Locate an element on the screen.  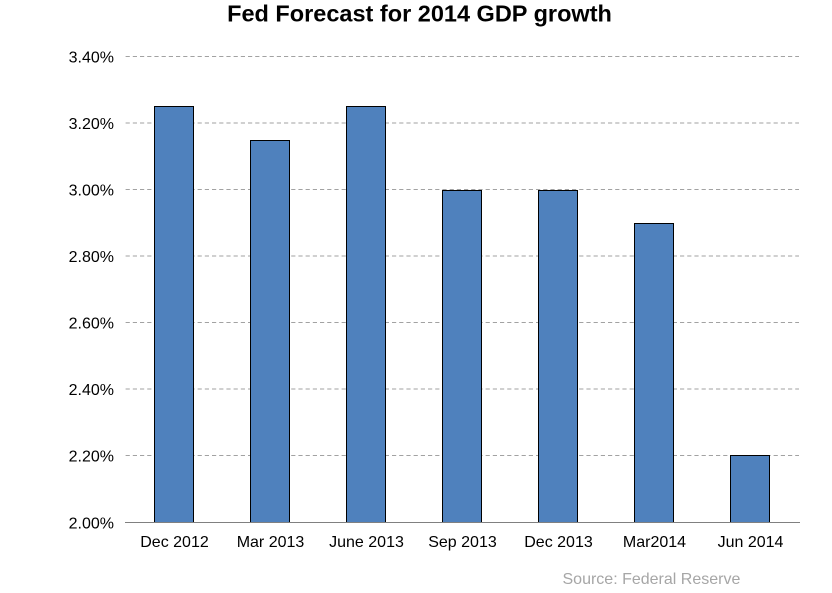
svg-text: Sep 2013 is located at coordinates (462, 542).